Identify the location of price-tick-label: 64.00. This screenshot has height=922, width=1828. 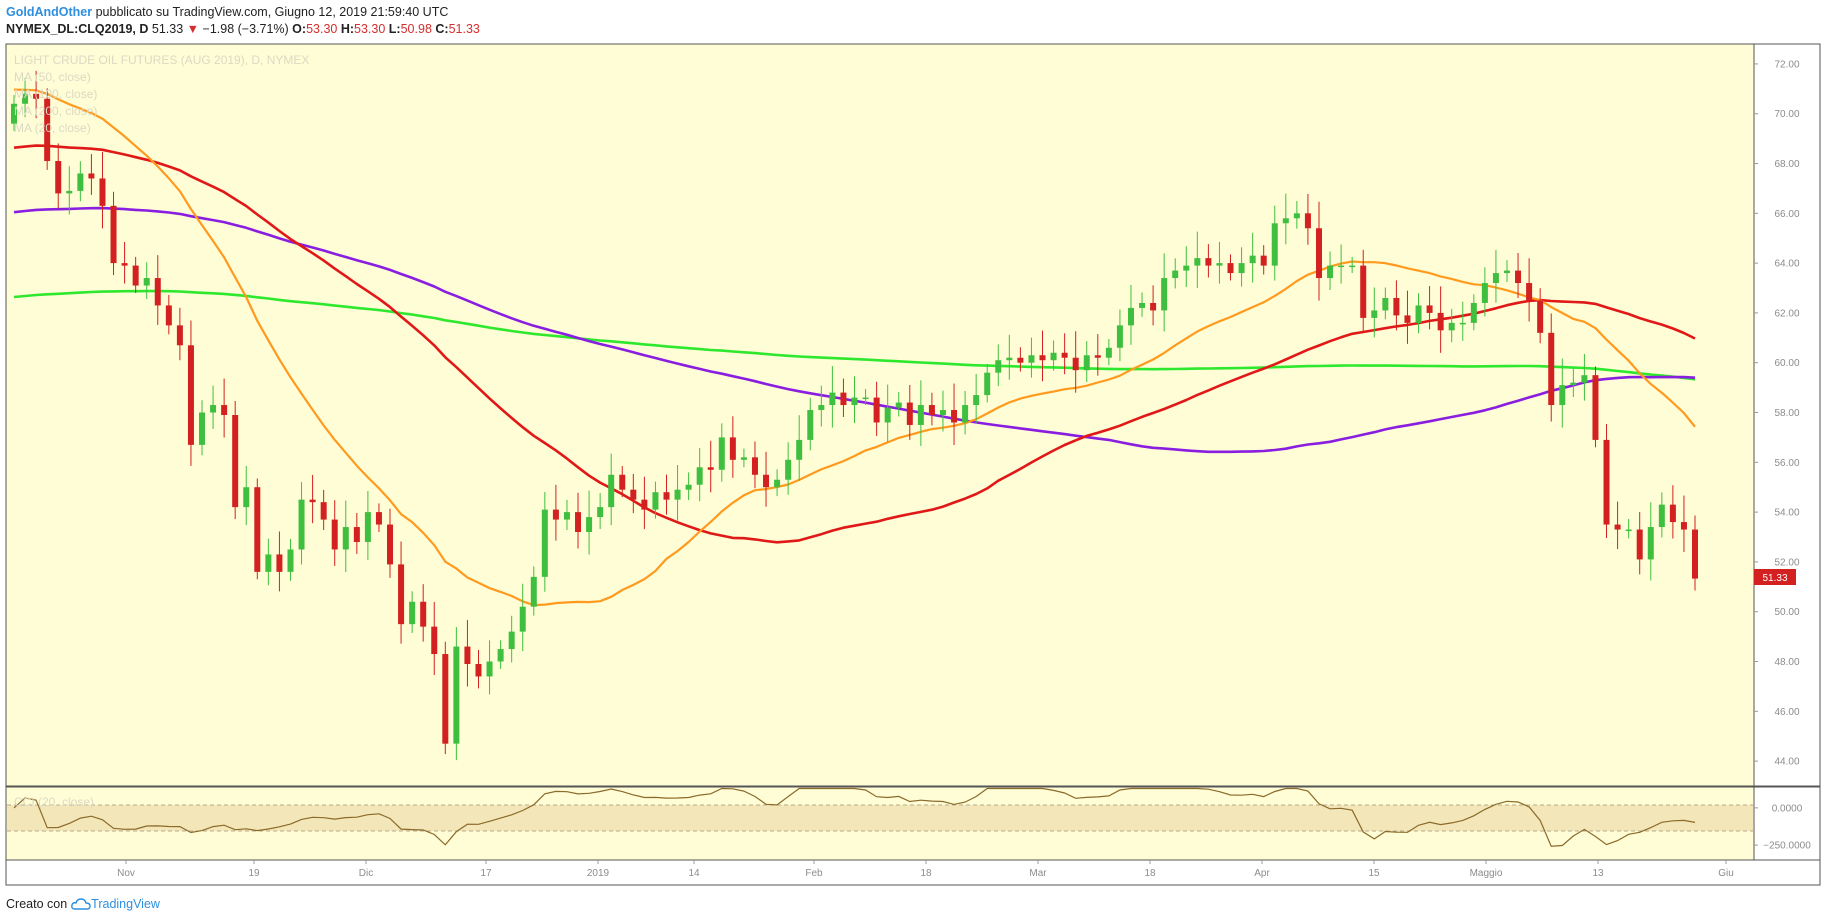
(1786, 264).